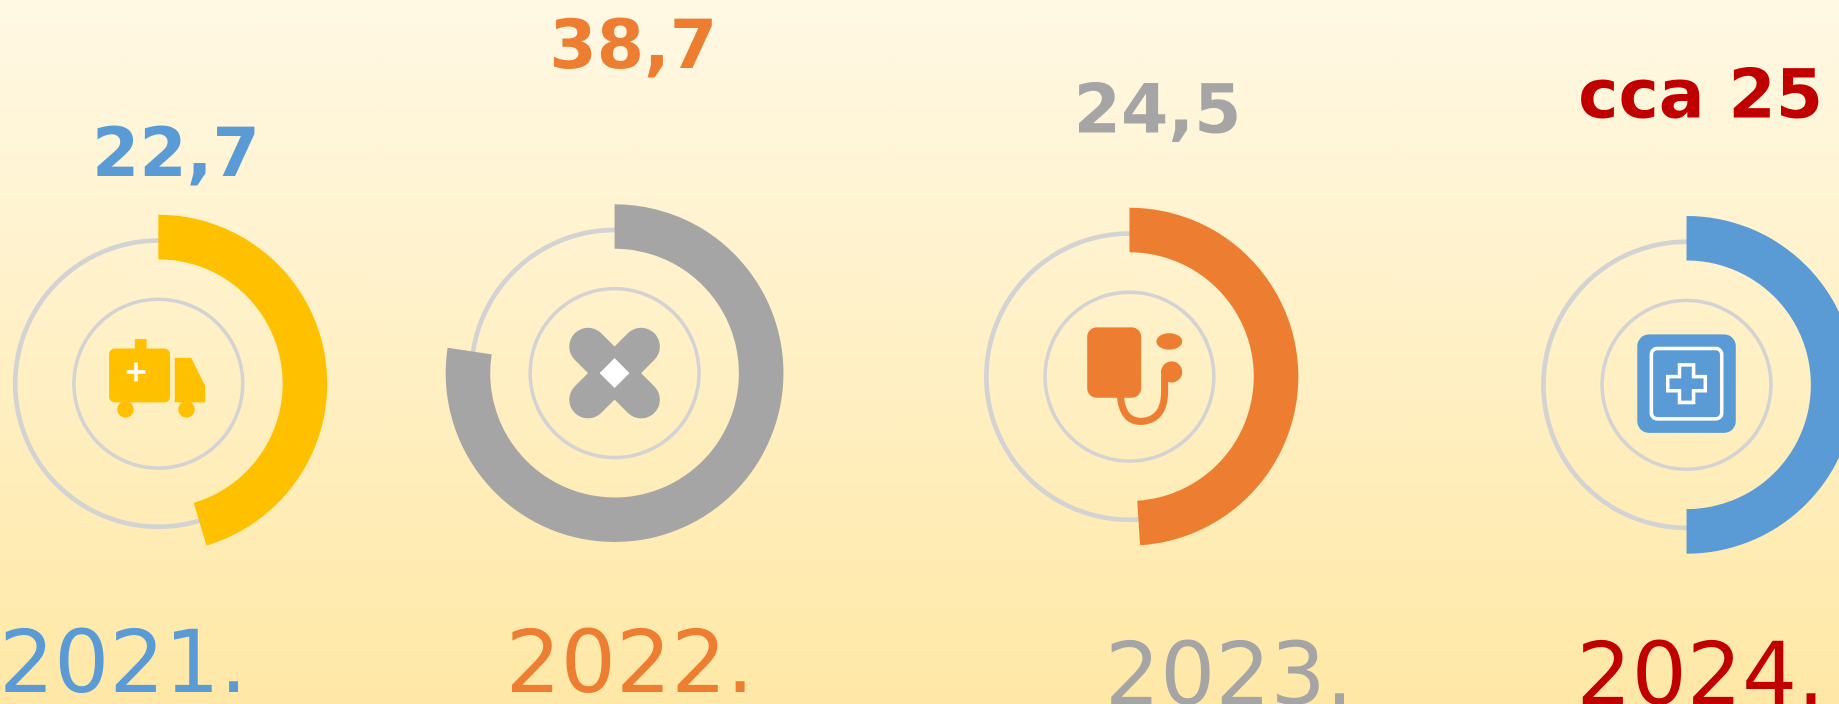 This screenshot has width=1839, height=704. I want to click on stethoscope-icon, so click(1135, 376).